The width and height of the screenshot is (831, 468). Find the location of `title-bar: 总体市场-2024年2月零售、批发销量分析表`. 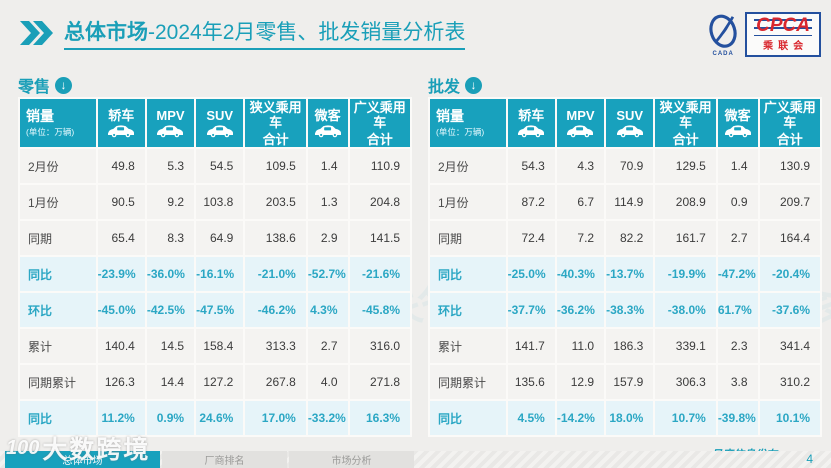

title-bar: 总体市场-2024年2月零售、批发销量分析表 is located at coordinates (243, 33).